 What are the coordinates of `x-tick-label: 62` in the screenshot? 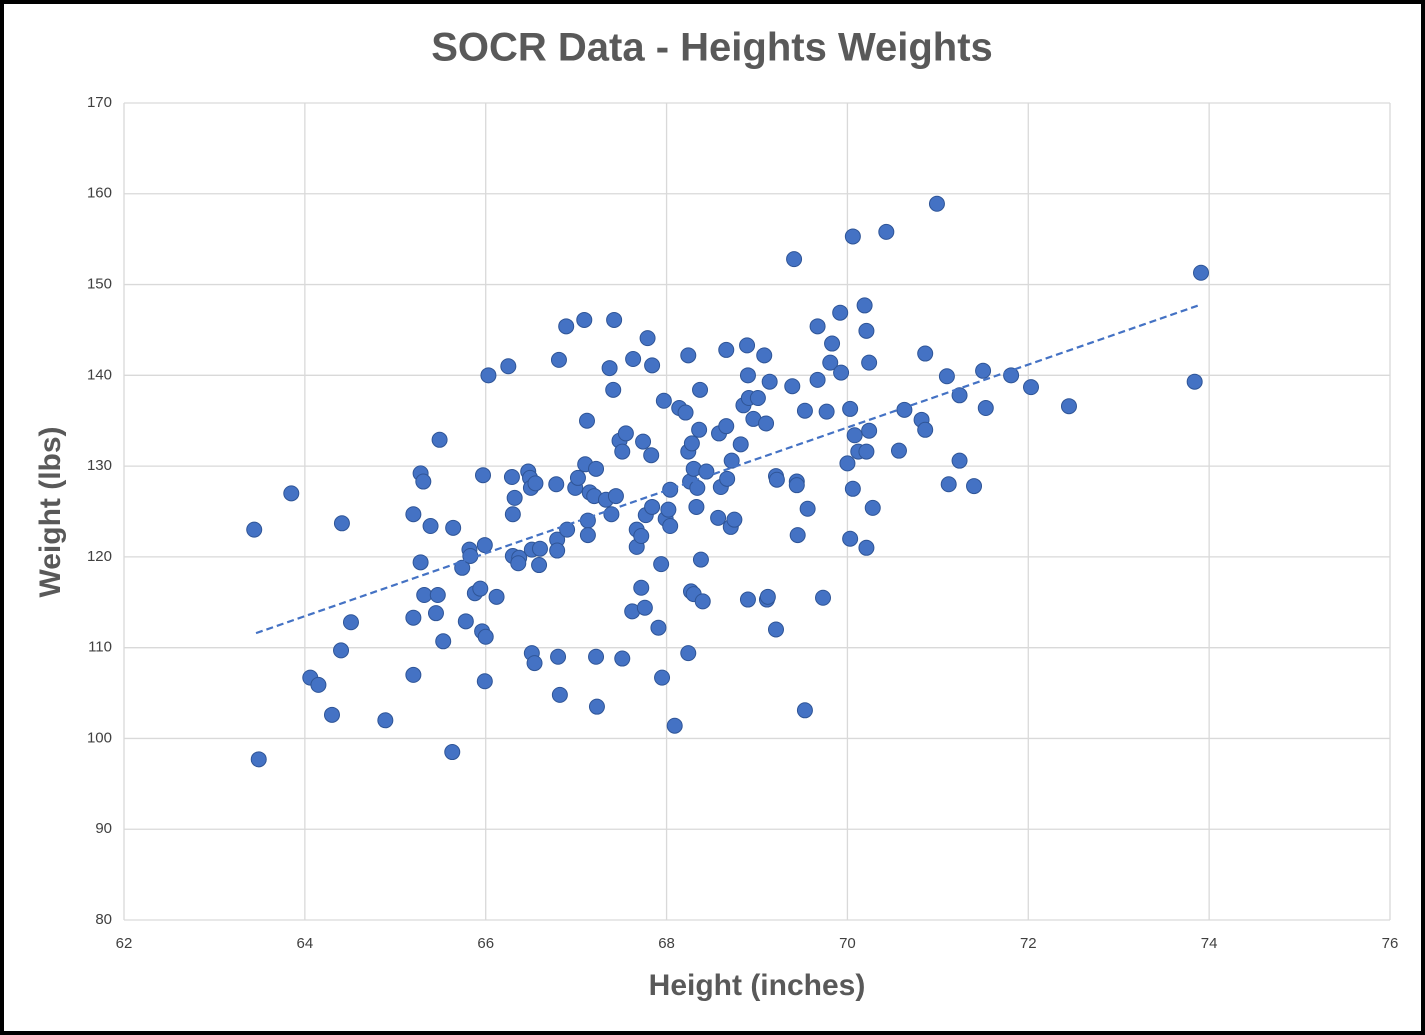 It's located at (124, 943).